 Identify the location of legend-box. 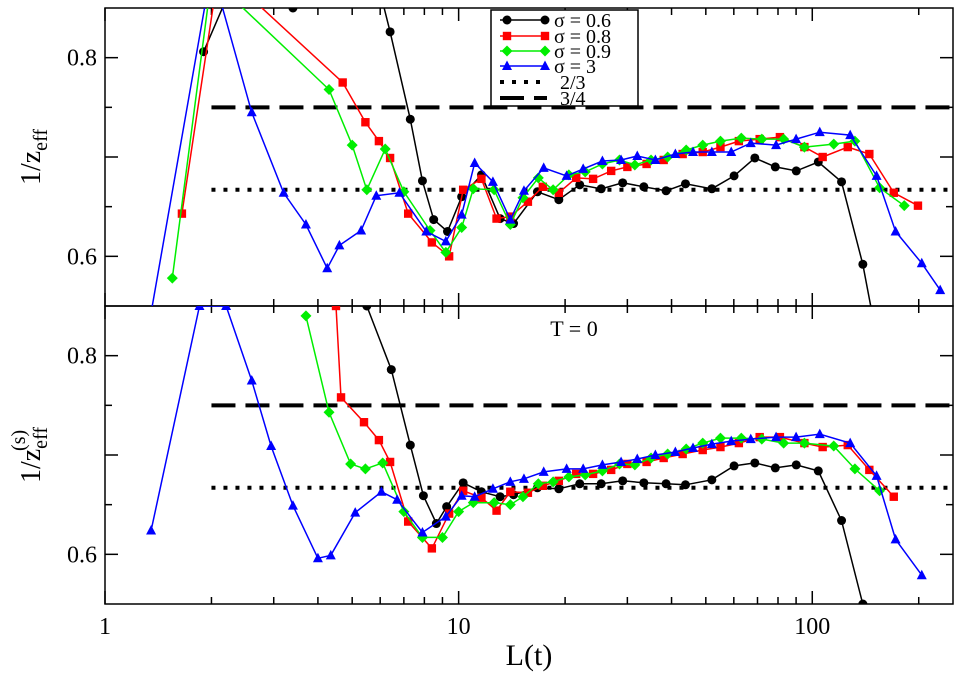
(564, 58).